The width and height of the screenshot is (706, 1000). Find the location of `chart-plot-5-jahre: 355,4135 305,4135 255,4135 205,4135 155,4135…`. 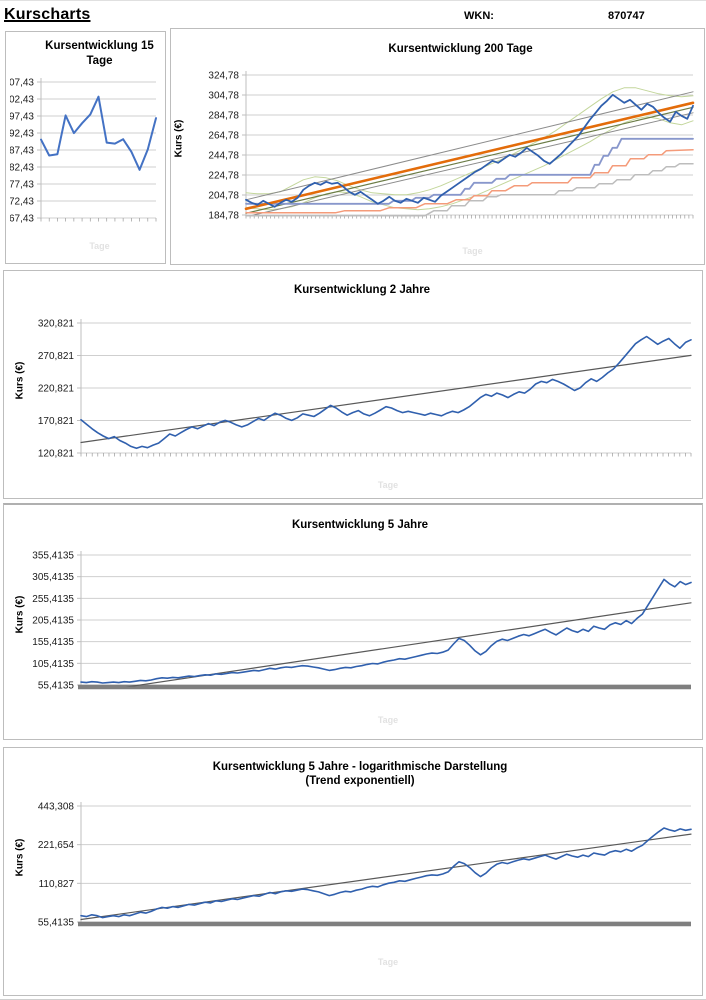

chart-plot-5-jahre: 355,4135 305,4135 255,4135 205,4135 155,4135… is located at coordinates (354, 622).